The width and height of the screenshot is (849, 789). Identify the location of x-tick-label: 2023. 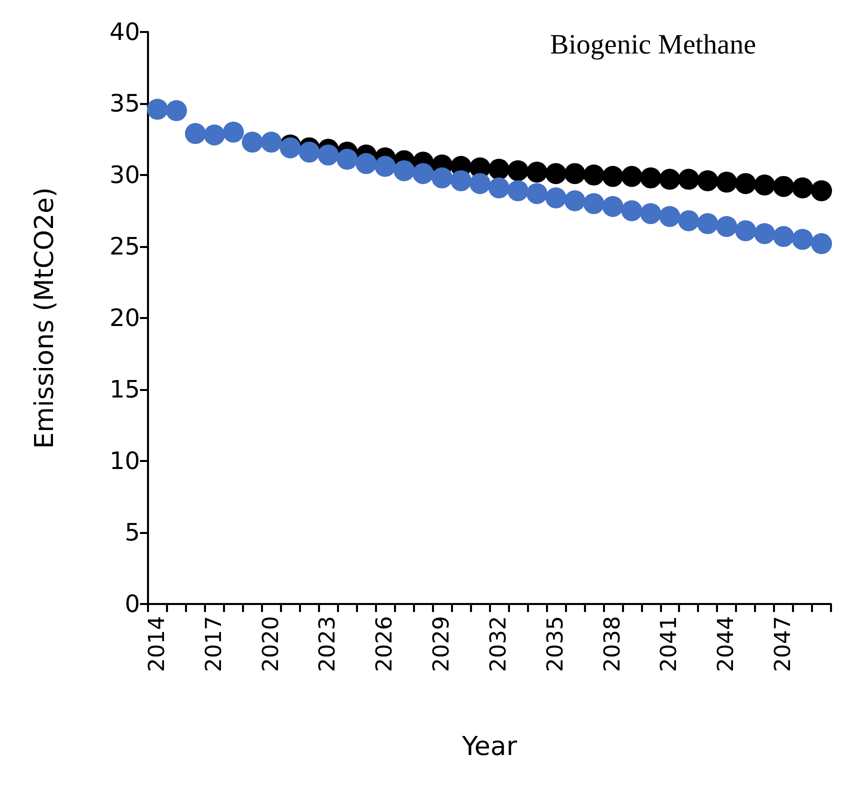
(328, 644).